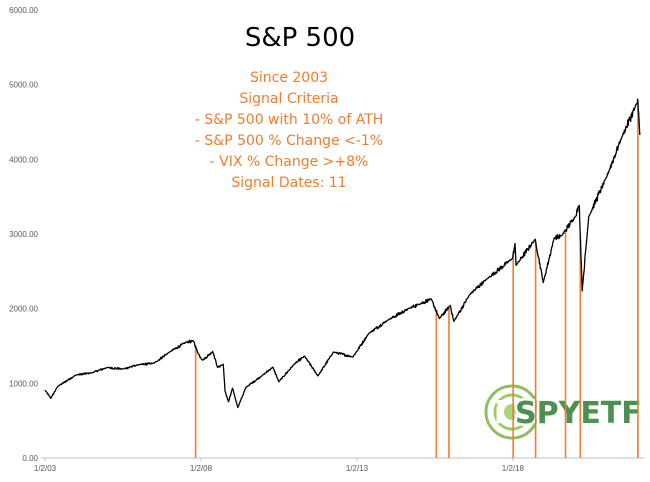 The image size is (650, 482). What do you see at coordinates (289, 162) in the screenshot?
I see `annotation-line: - VIX % Change >+8%` at bounding box center [289, 162].